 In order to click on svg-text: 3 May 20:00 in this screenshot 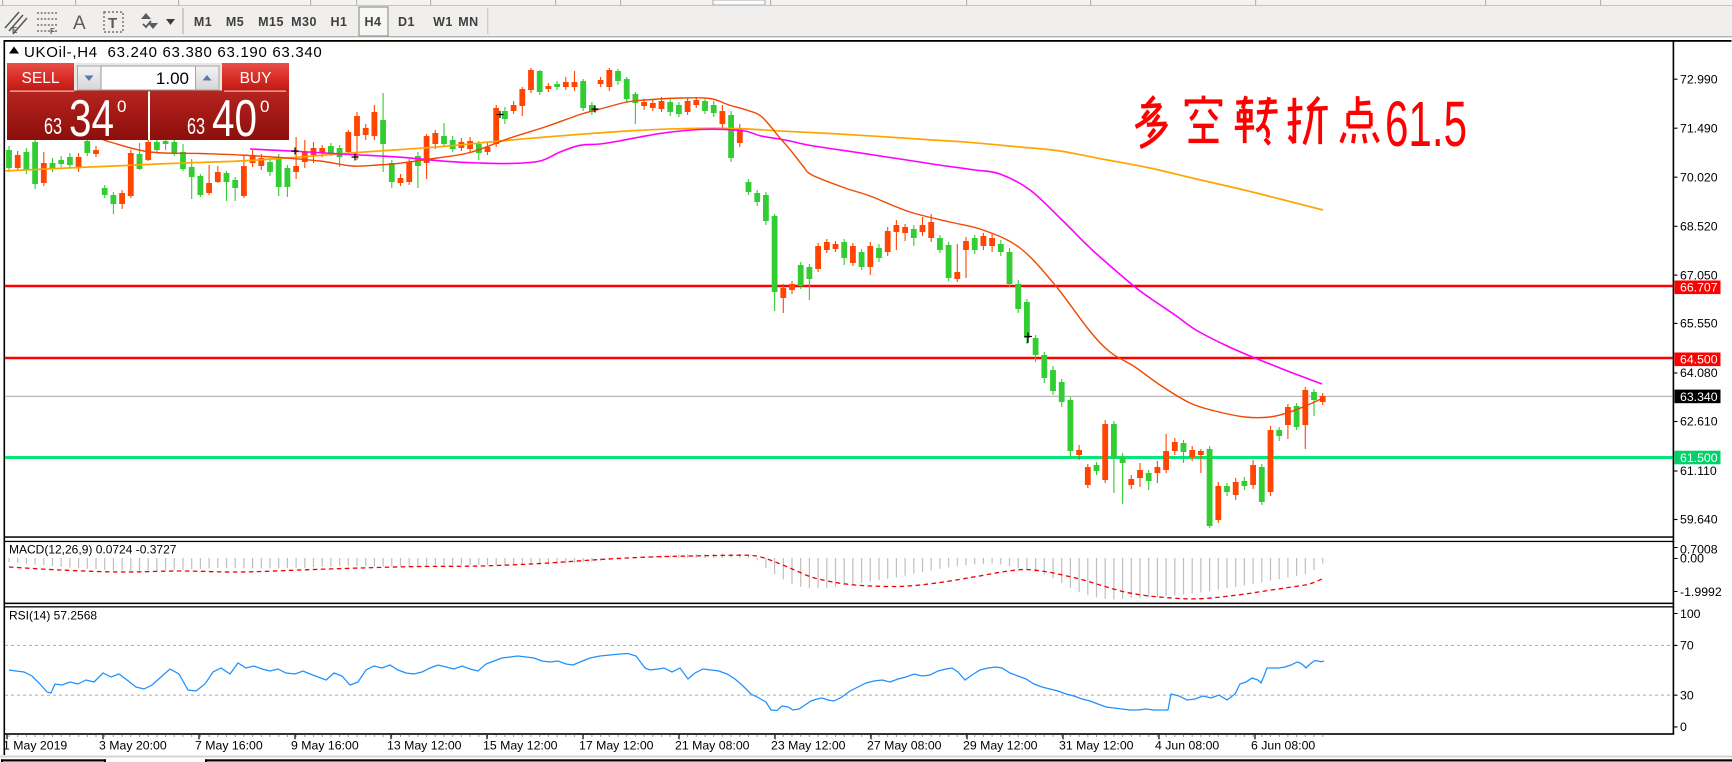, I will do `click(133, 746)`.